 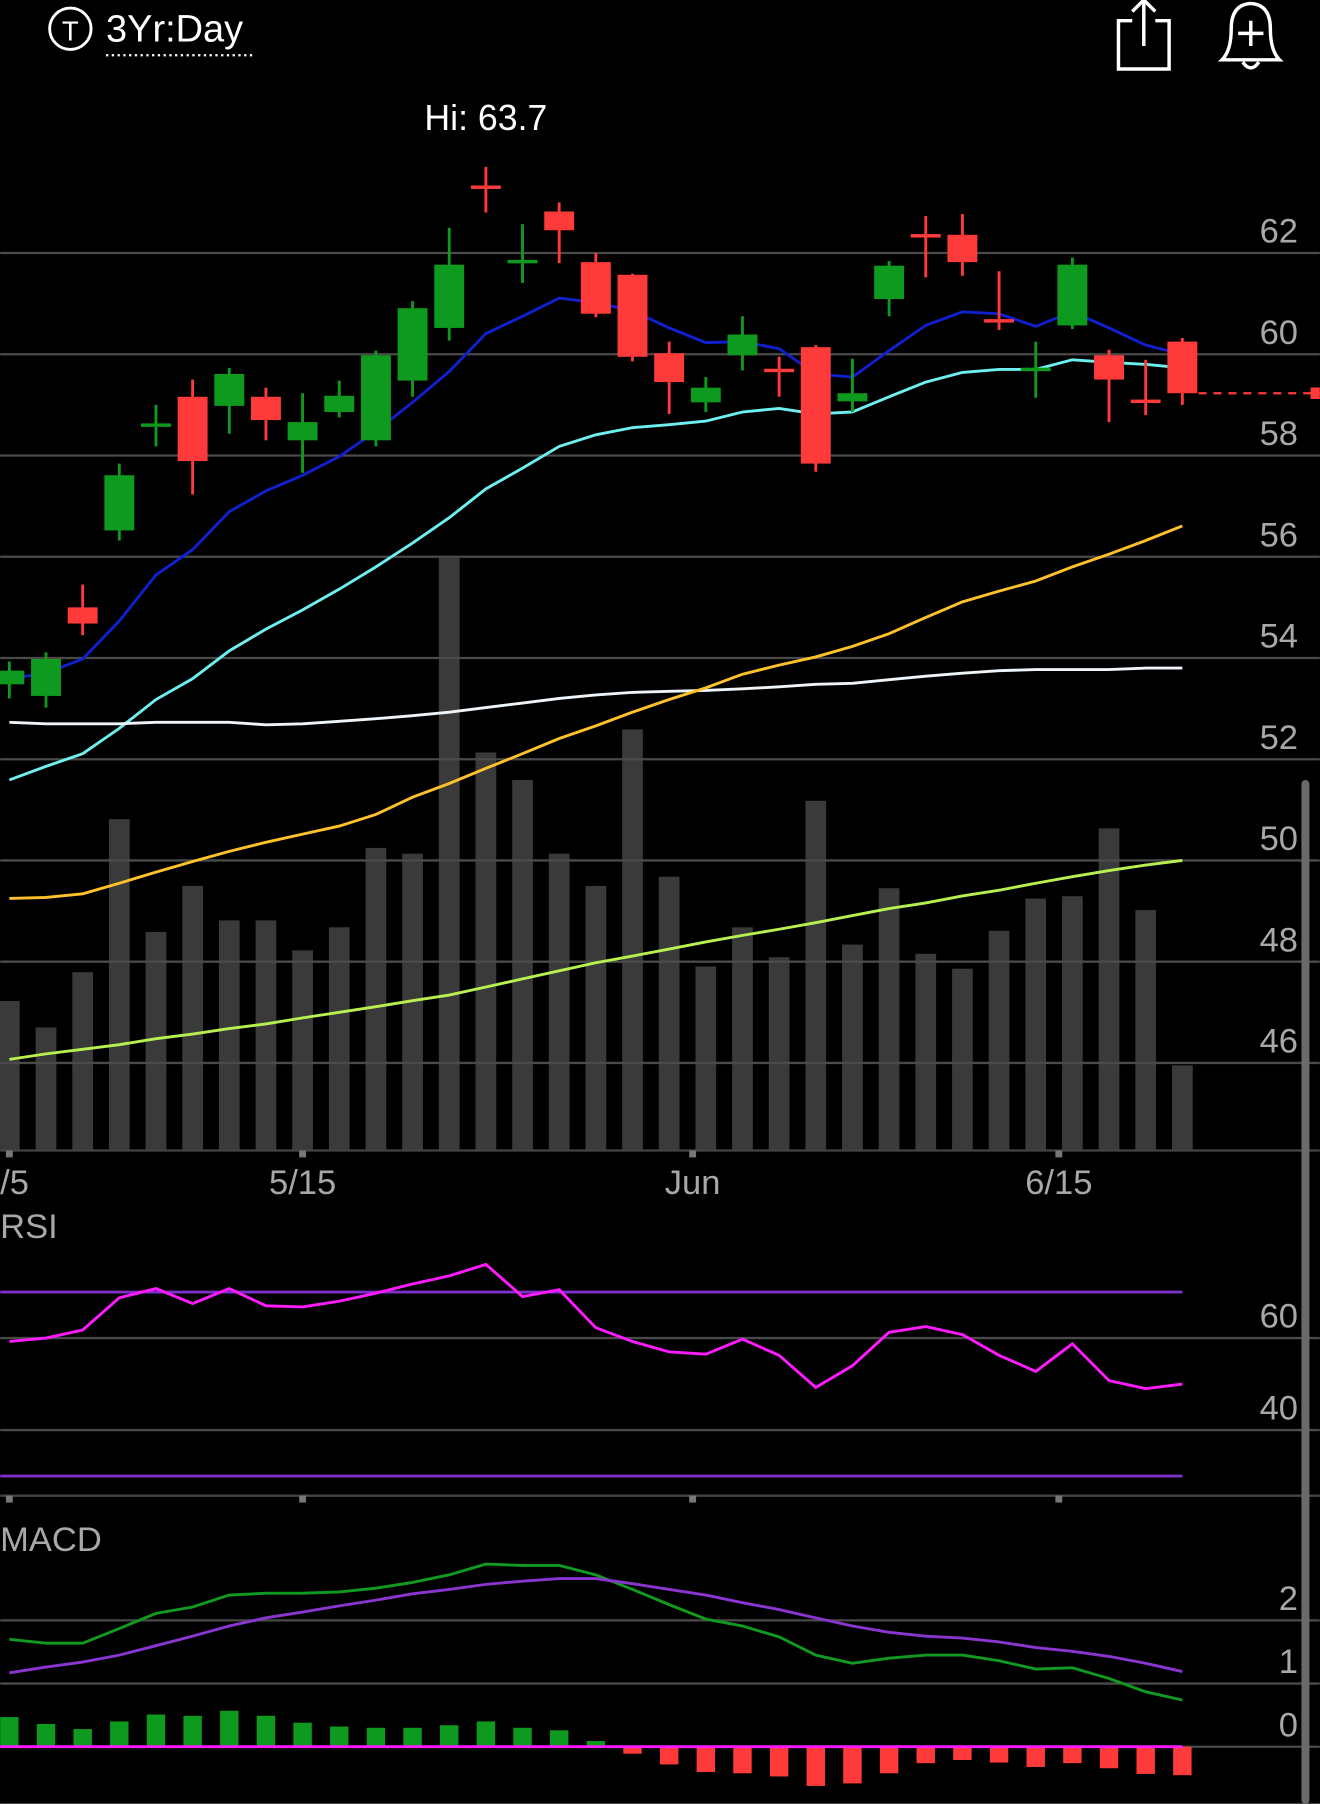 I want to click on x-tick-label: 6/15, so click(x=1058, y=1183).